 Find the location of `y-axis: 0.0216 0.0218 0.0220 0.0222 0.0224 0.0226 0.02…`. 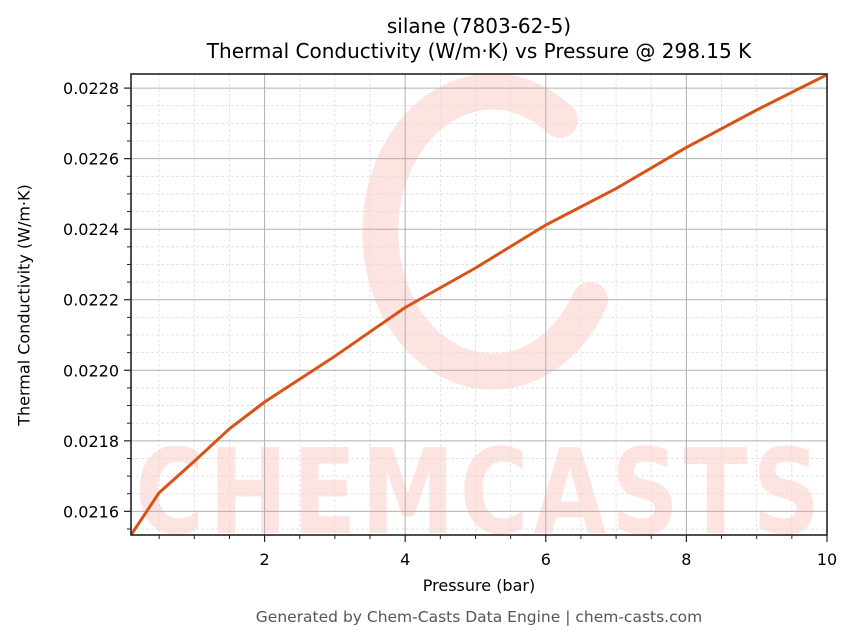

y-axis: 0.0216 0.0218 0.0220 0.0222 0.0224 0.0226 0.02… is located at coordinates (97, 304).